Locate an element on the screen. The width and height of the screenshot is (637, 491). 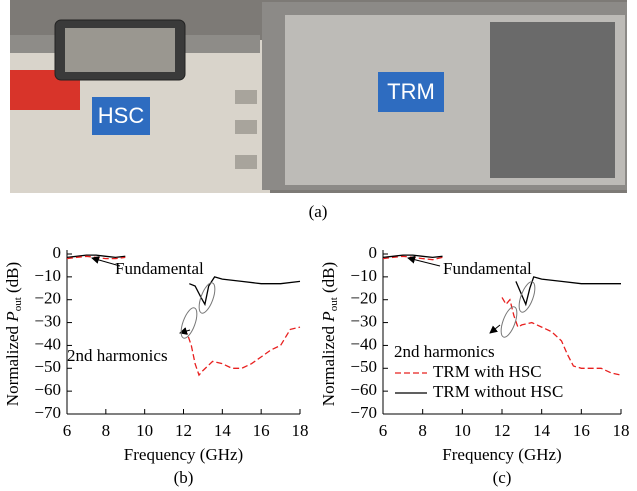
trm-cover is located at coordinates (552, 100).